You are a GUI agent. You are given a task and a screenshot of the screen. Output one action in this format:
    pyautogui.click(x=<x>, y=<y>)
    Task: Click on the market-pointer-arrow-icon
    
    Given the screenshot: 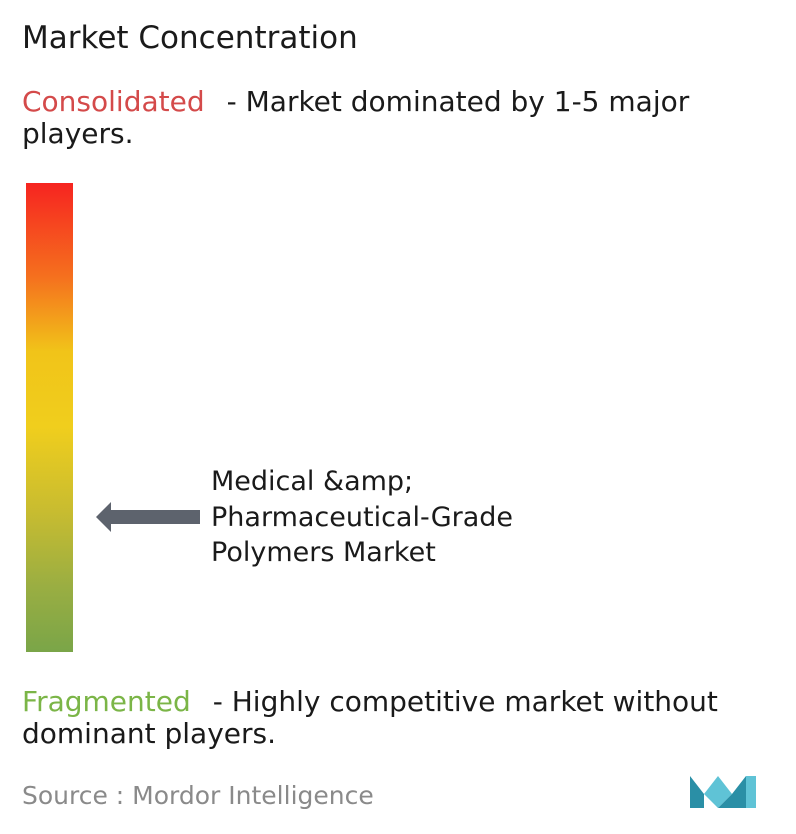 What is the action you would take?
    pyautogui.click(x=148, y=517)
    